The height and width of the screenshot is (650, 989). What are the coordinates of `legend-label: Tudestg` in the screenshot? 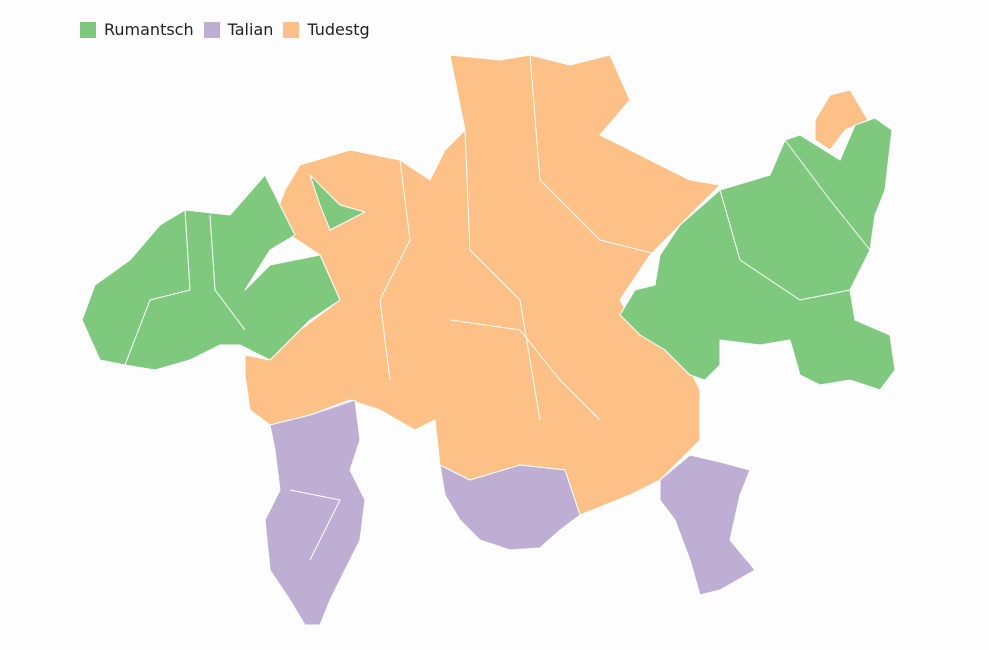 It's located at (338, 29).